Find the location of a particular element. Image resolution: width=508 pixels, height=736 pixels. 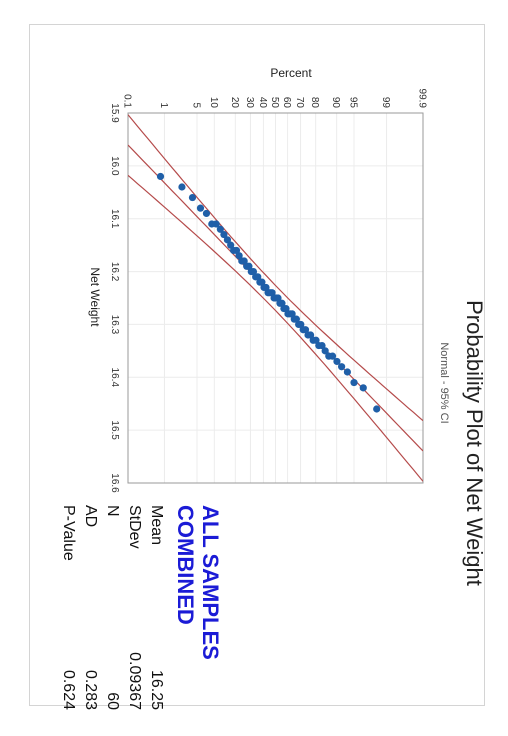

y-tick-label: 99.9 is located at coordinates (422, 99).